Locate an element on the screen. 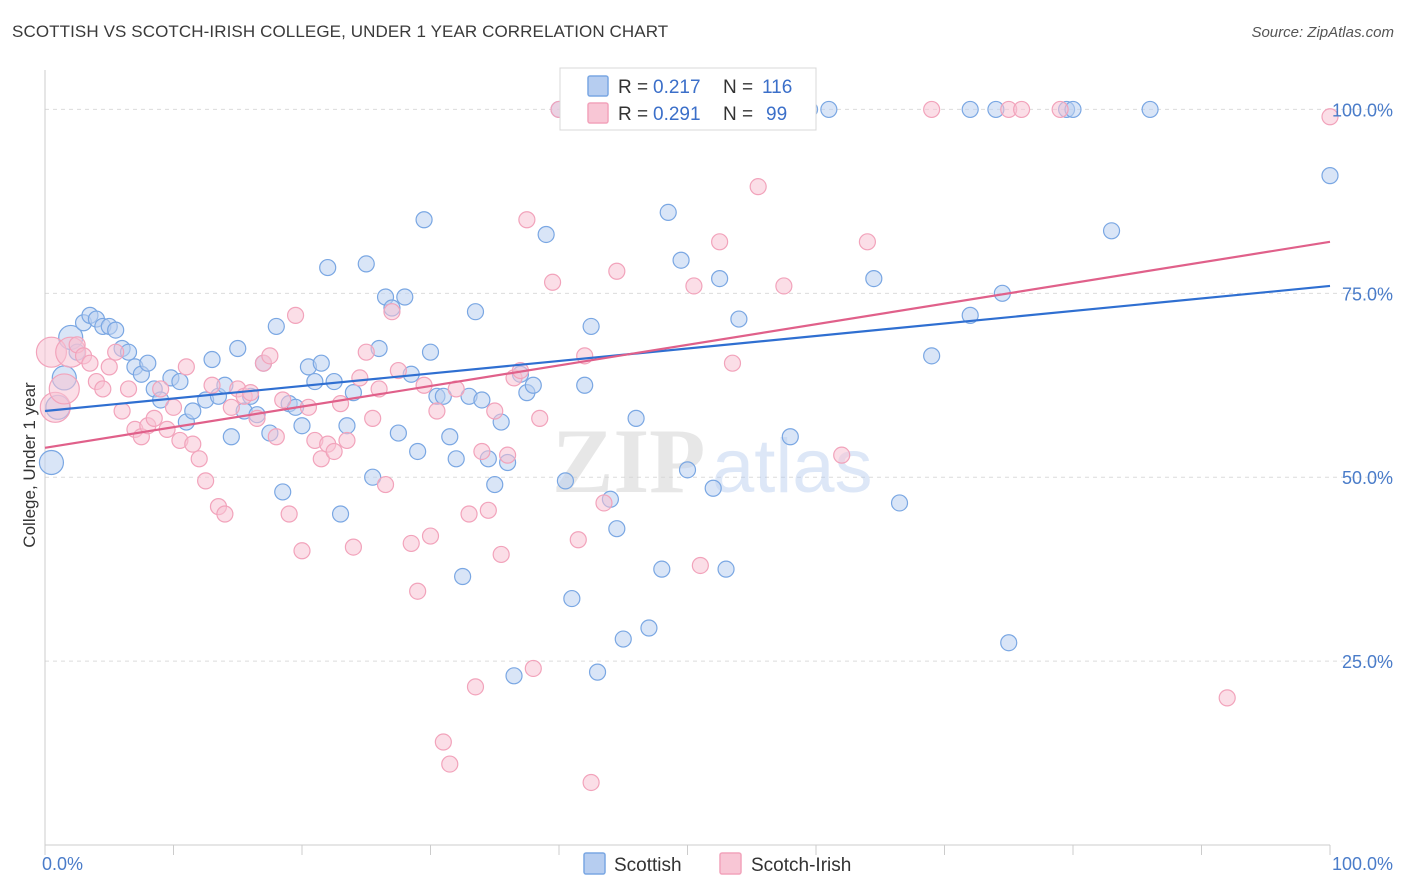  y-tick-label: 25.0% is located at coordinates (1367, 662).